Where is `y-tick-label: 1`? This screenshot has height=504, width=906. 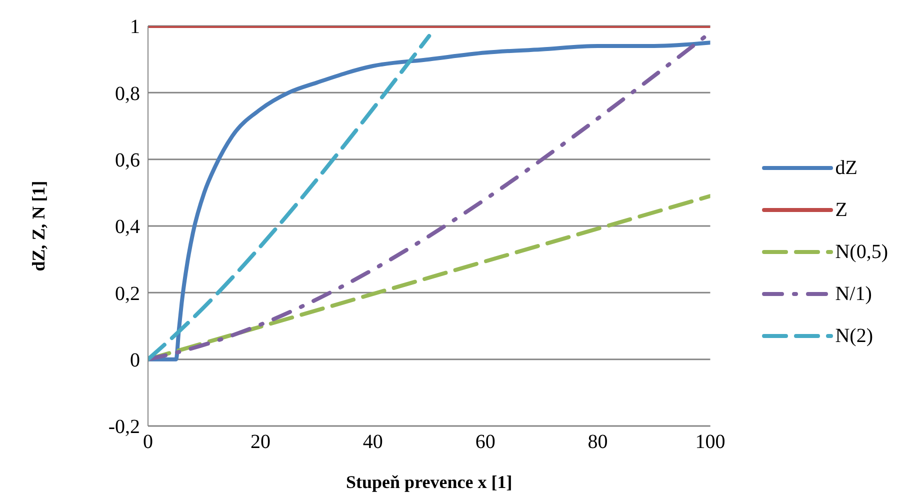 y-tick-label: 1 is located at coordinates (135, 27).